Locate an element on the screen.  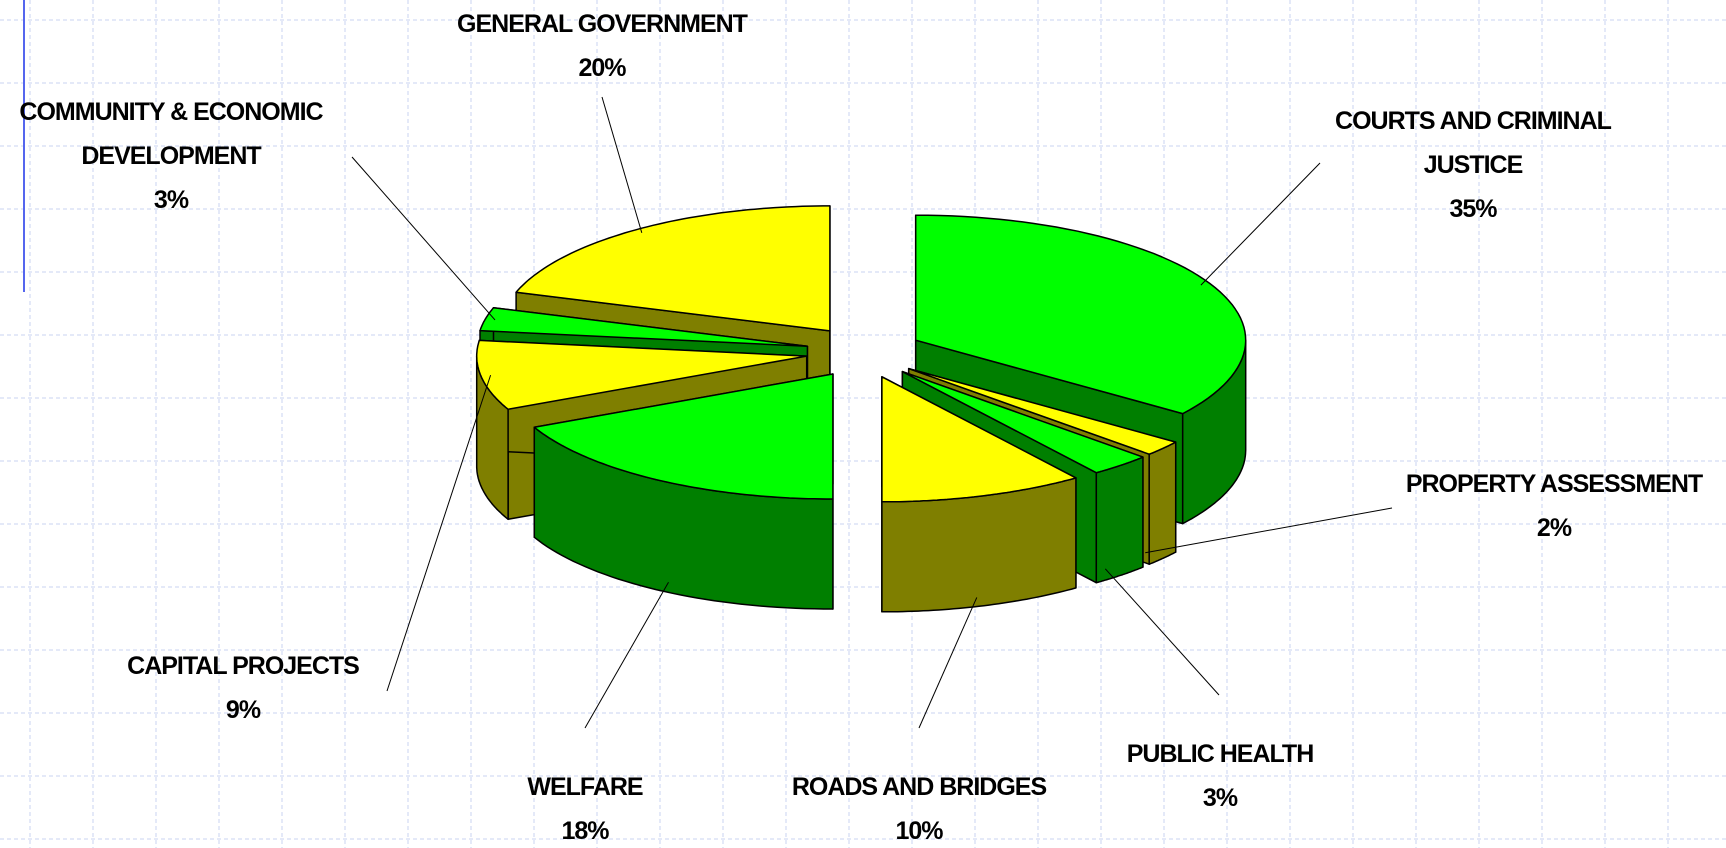
value-label: 10% is located at coordinates (919, 831).